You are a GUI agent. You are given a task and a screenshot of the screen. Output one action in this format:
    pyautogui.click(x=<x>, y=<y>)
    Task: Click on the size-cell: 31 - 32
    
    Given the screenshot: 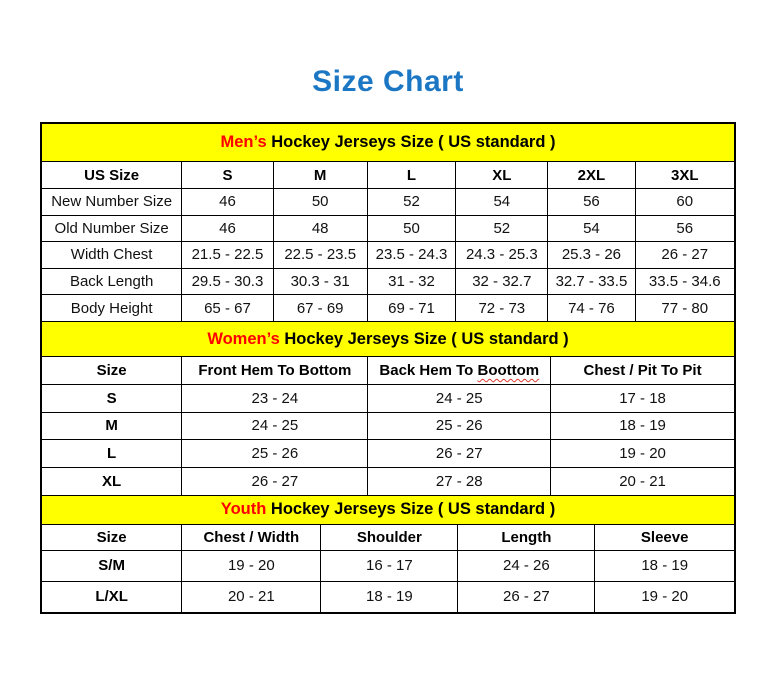 What is the action you would take?
    pyautogui.click(x=411, y=281)
    